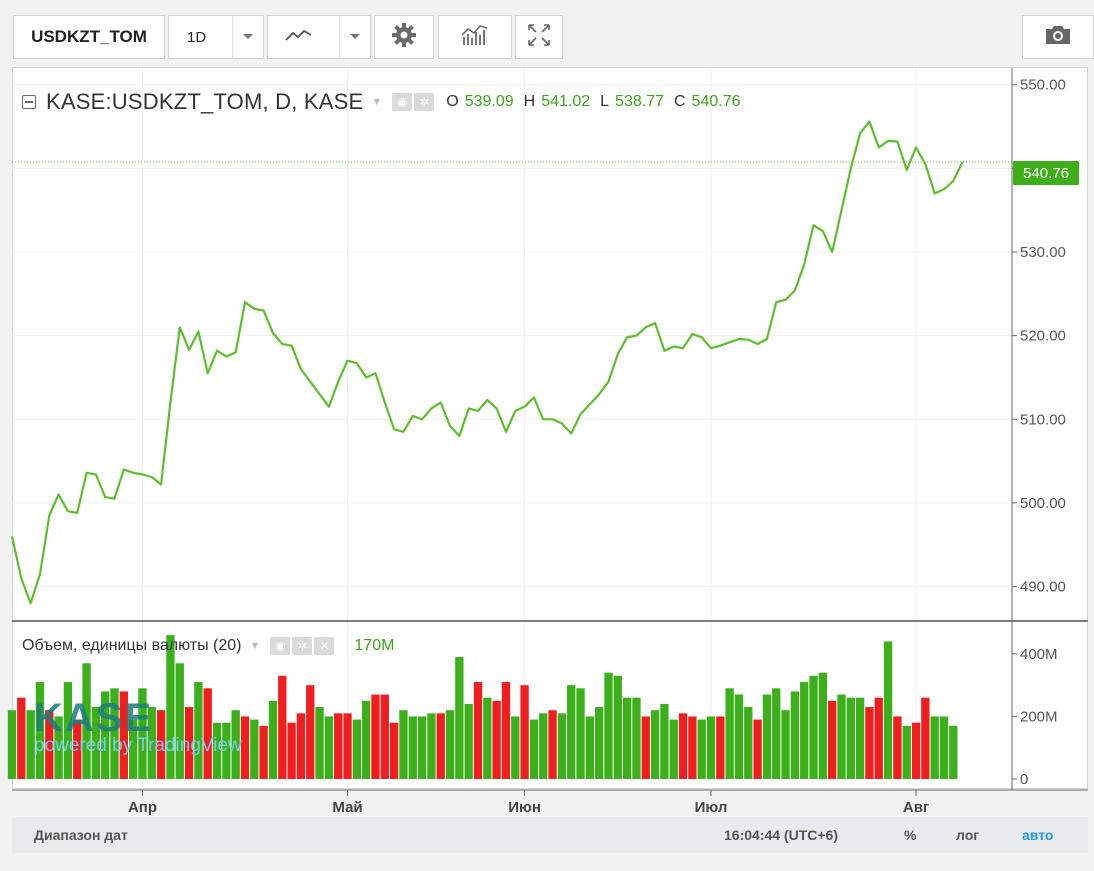 The image size is (1094, 871). What do you see at coordinates (452, 101) in the screenshot?
I see `open-label: O` at bounding box center [452, 101].